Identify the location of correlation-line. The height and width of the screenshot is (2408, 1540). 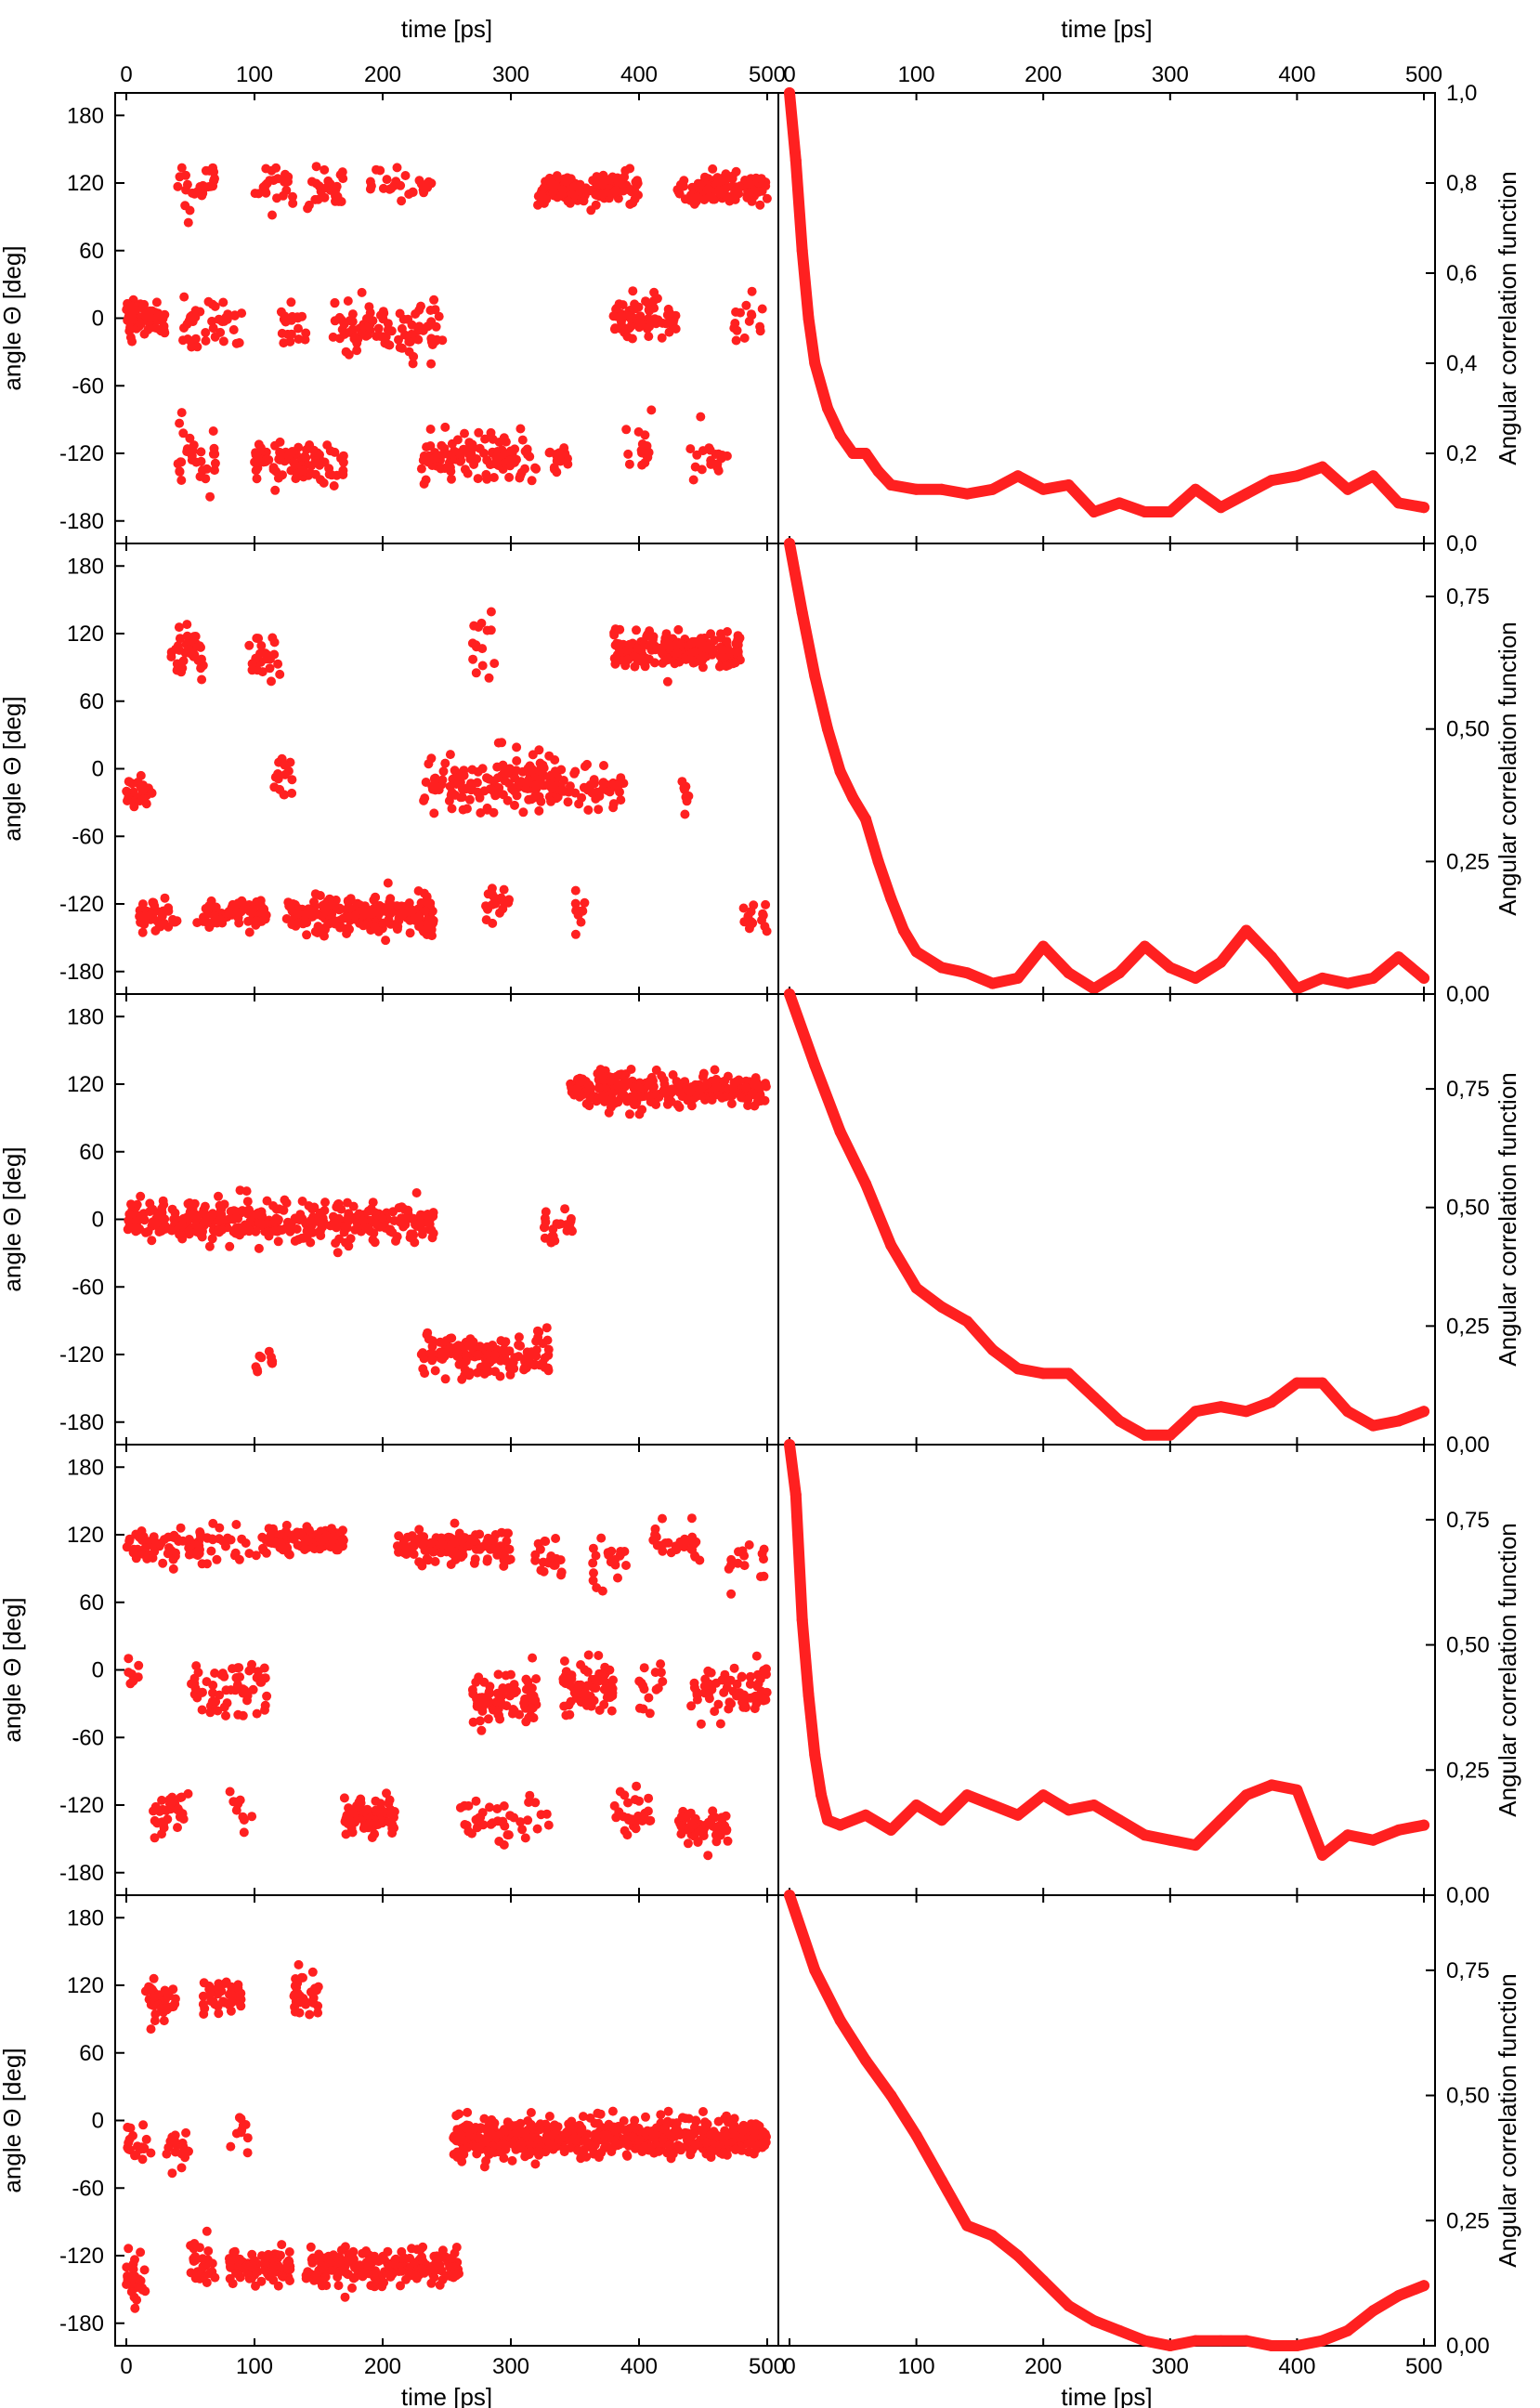
(1106, 302).